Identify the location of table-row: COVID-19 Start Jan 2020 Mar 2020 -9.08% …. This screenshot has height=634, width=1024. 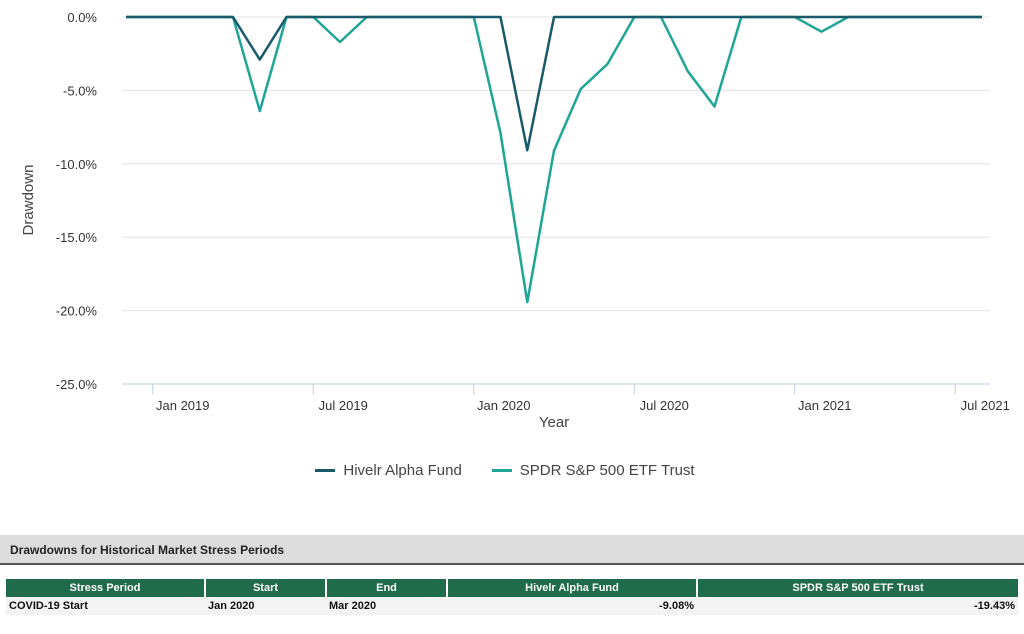
(512, 606).